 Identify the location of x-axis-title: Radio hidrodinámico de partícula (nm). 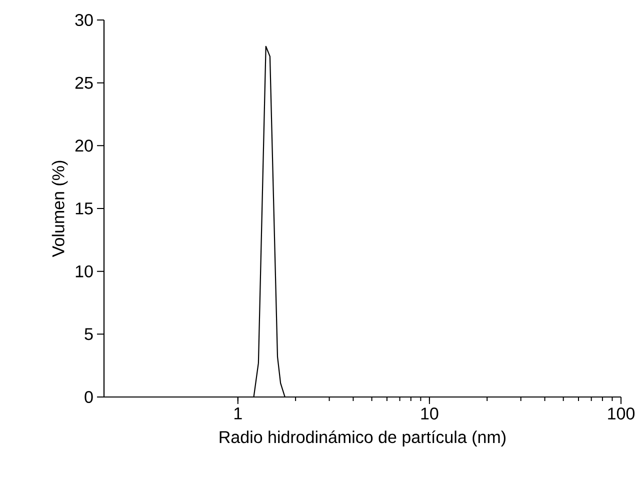
(363, 438).